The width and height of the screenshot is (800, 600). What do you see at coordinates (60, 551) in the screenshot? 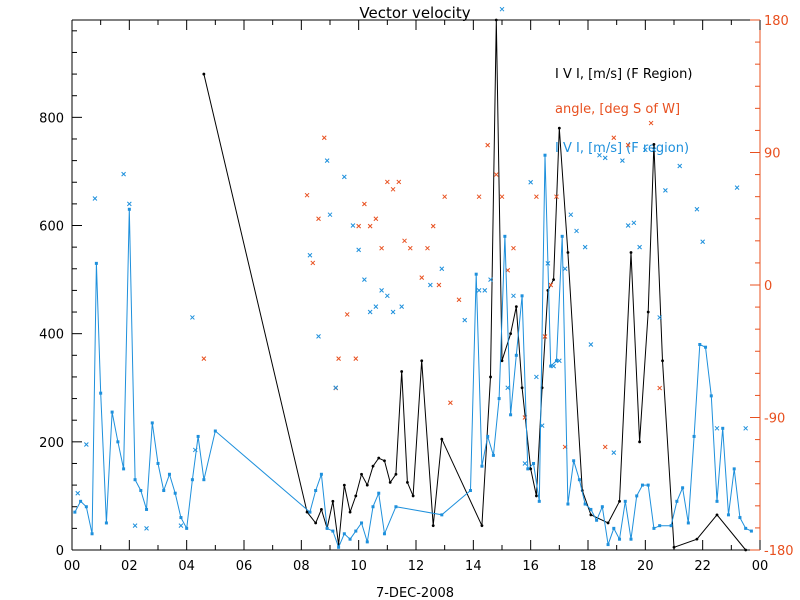
I see `y-left-tick-label: 0` at bounding box center [60, 551].